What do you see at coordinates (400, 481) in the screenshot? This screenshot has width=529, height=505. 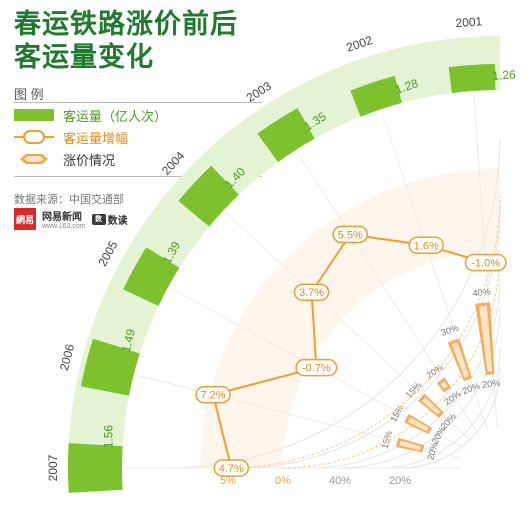 I see `price-axis-label-0: 20%` at bounding box center [400, 481].